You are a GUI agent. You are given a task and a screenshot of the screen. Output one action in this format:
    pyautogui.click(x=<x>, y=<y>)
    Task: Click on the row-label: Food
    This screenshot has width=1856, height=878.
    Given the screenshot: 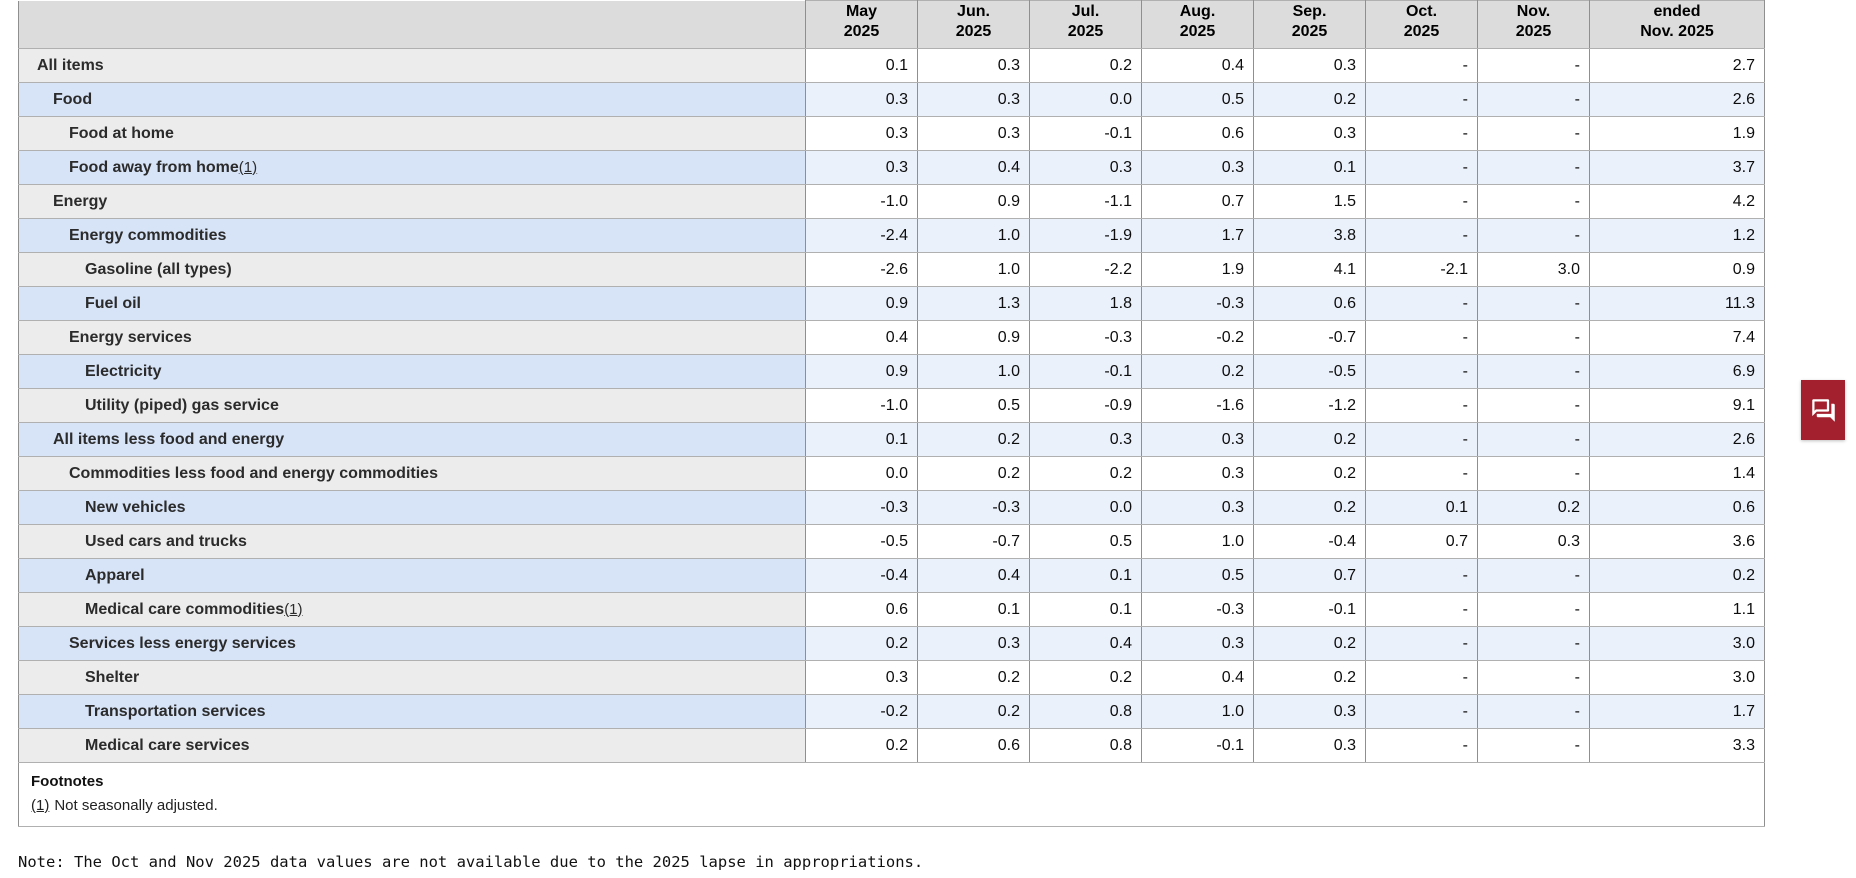 What is the action you would take?
    pyautogui.click(x=412, y=99)
    